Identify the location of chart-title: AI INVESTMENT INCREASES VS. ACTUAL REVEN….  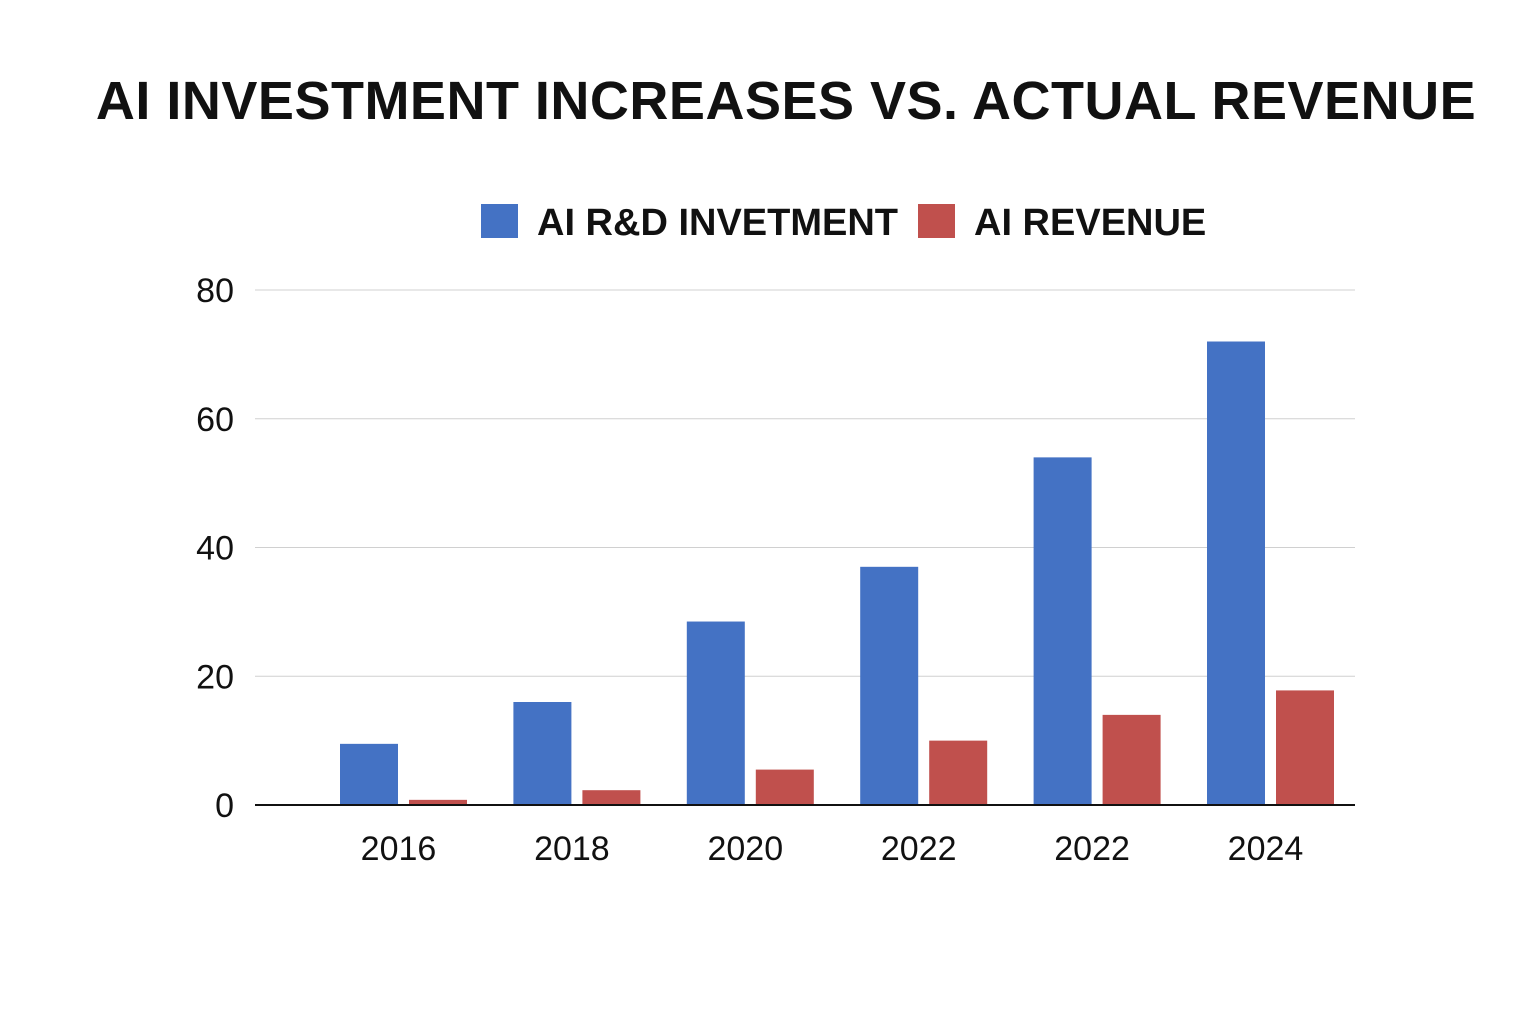
(786, 101).